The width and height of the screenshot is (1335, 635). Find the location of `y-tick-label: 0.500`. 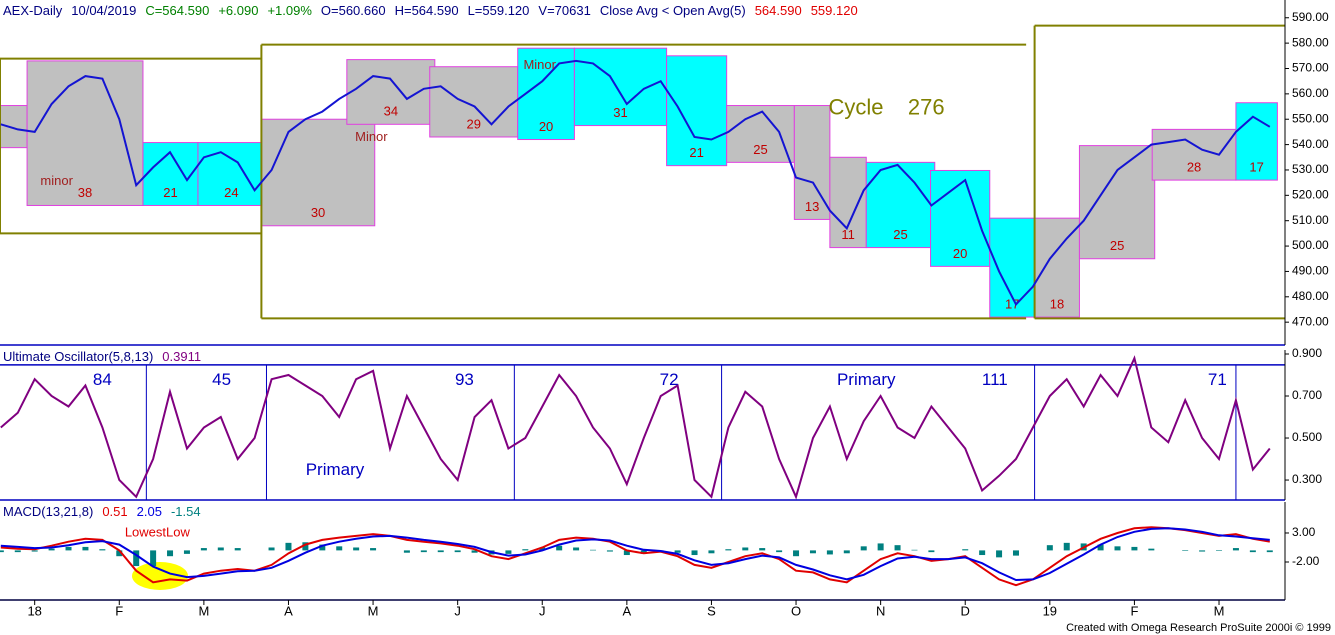

y-tick-label: 0.500 is located at coordinates (1307, 437).